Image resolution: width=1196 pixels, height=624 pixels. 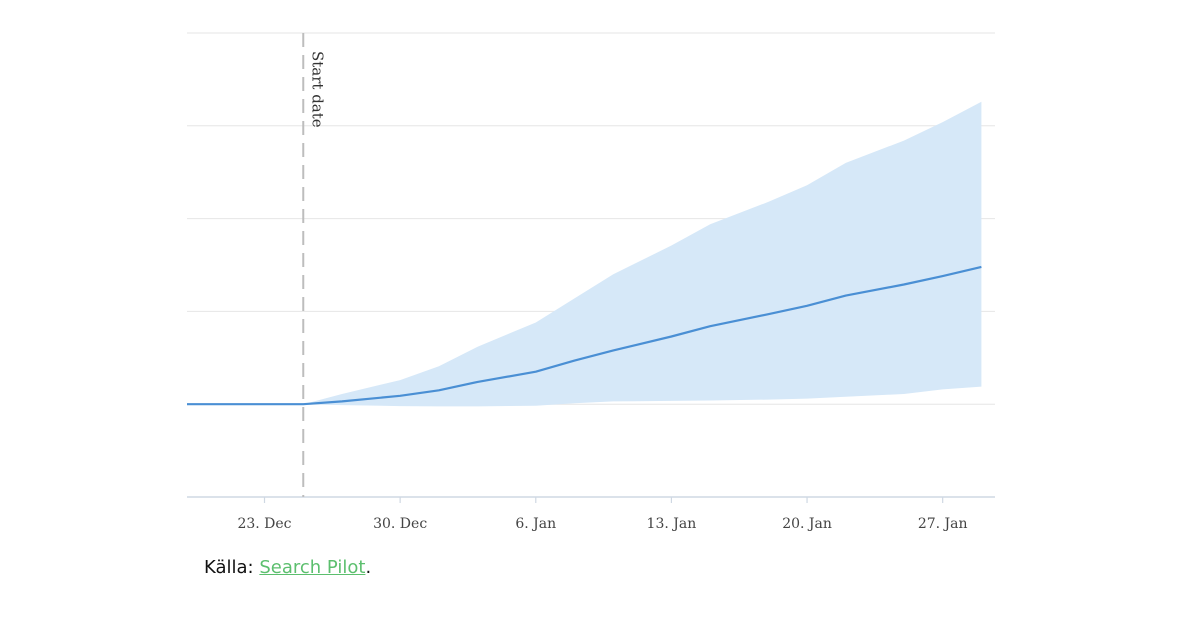 What do you see at coordinates (317, 89) in the screenshot?
I see `start-date-label: Start date` at bounding box center [317, 89].